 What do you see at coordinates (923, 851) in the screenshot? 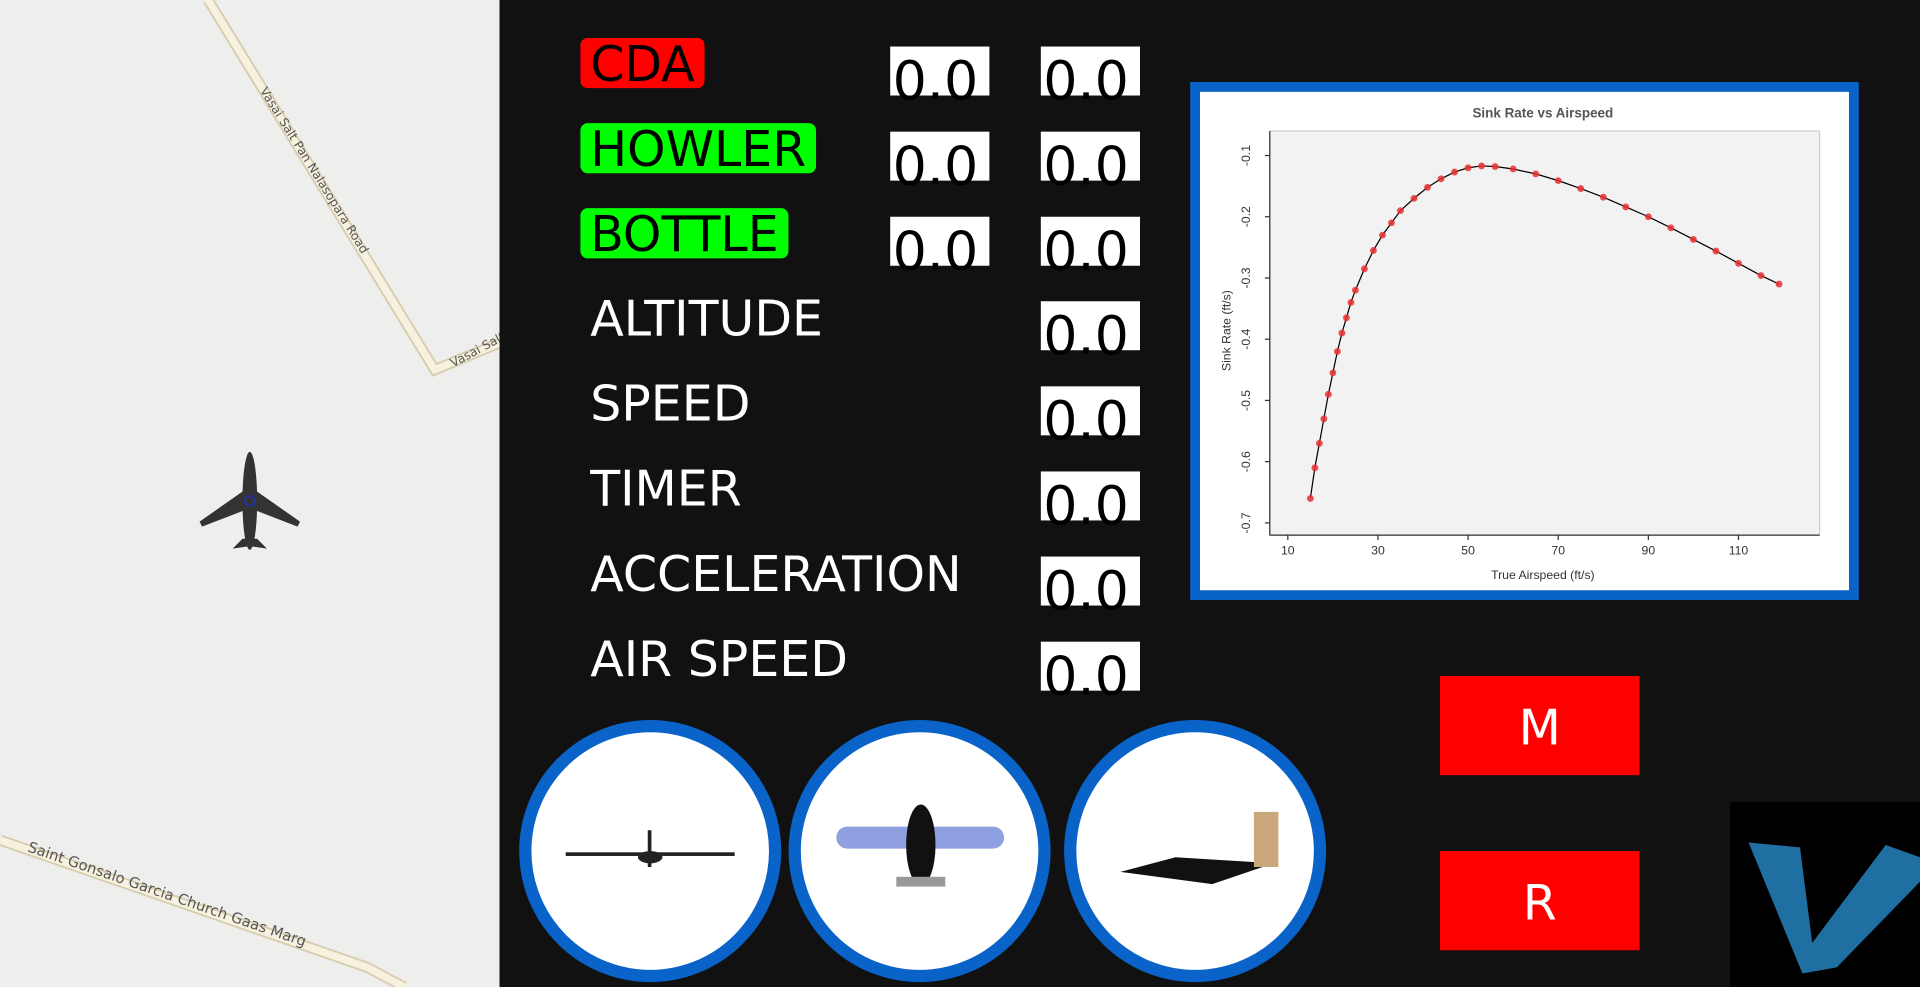
I see `view-buttons` at bounding box center [923, 851].